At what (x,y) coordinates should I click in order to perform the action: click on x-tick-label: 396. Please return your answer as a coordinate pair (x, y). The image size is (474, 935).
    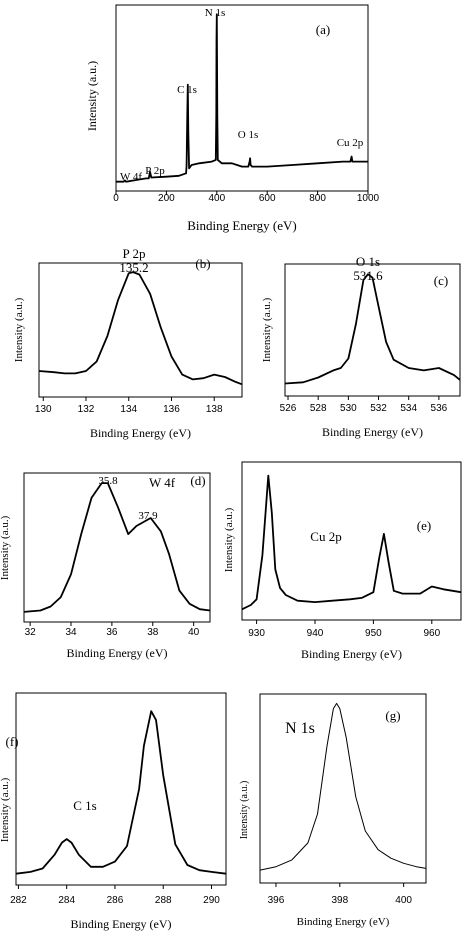
    Looking at the image, I should click on (276, 900).